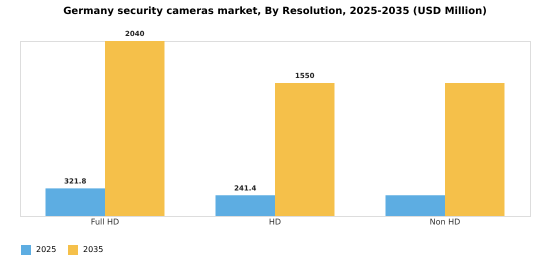 The height and width of the screenshot is (280, 560). Describe the element at coordinates (275, 222) in the screenshot. I see `x-tick-label: HD` at that location.